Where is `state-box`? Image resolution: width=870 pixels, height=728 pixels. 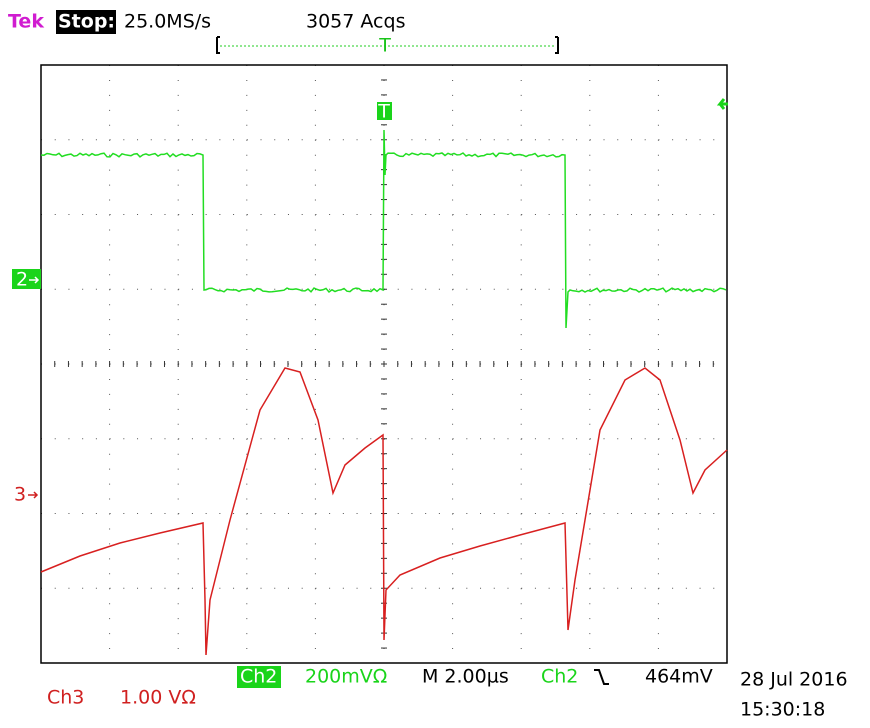
state-box is located at coordinates (86, 22).